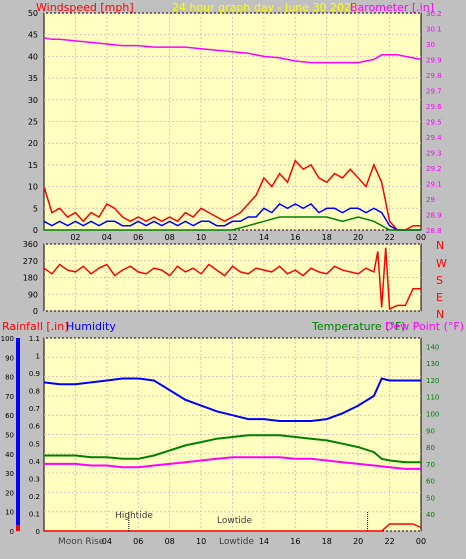 The image size is (466, 559). I want to click on humidity-tick-label: 10, so click(9, 513).